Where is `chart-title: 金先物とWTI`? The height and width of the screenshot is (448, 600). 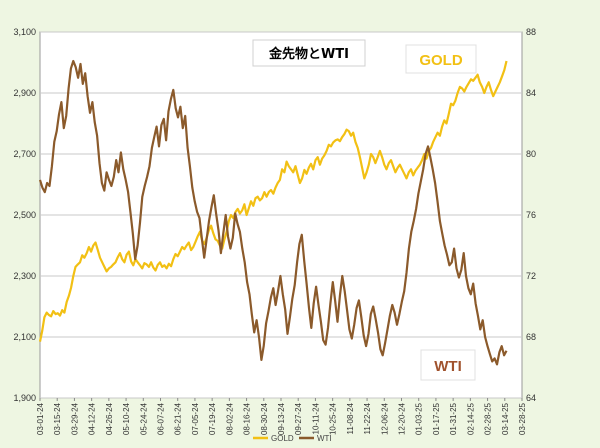
chart-title: 金先物とWTI is located at coordinates (308, 54).